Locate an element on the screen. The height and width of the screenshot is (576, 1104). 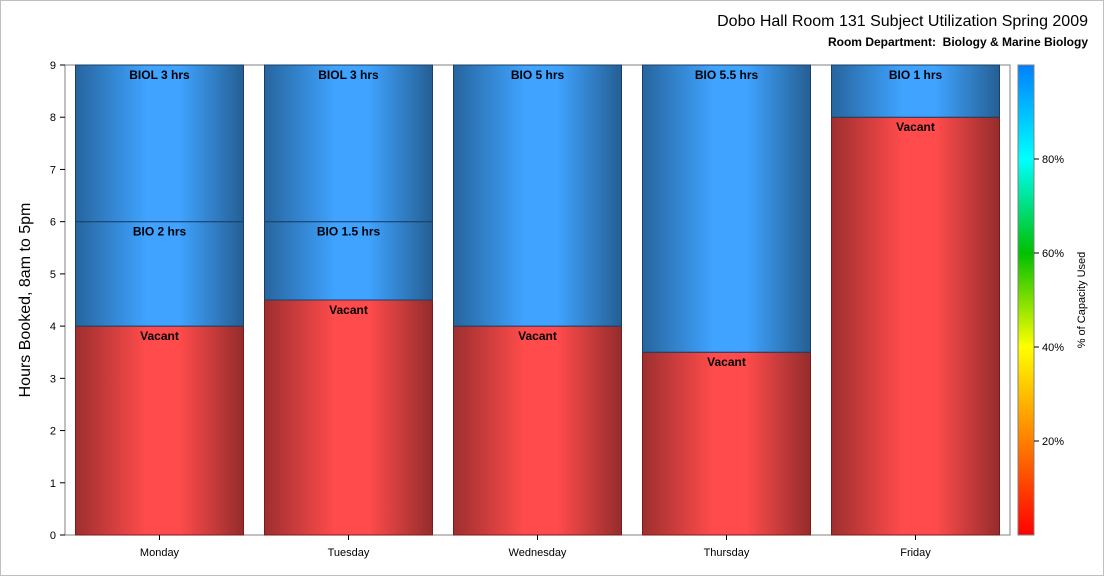
colorbar is located at coordinates (1026, 300).